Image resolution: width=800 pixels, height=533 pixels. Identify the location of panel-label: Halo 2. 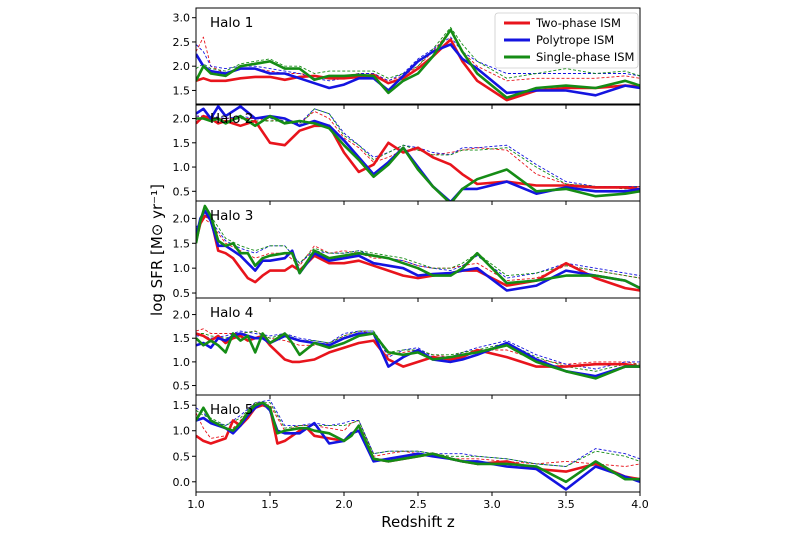
(231, 119).